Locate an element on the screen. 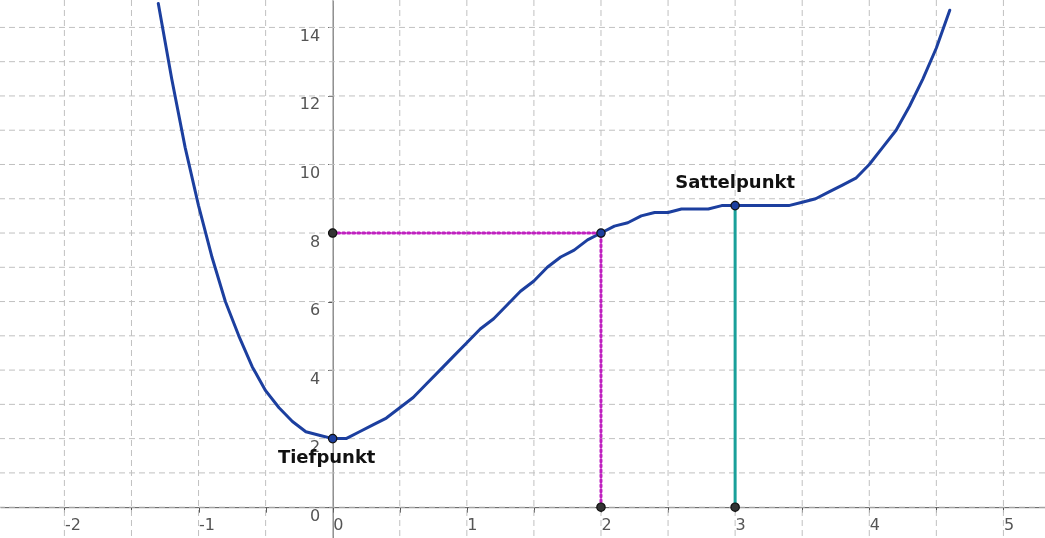 Image resolution: width=1045 pixels, height=538 pixels. x-tick-label: 4 is located at coordinates (874, 524).